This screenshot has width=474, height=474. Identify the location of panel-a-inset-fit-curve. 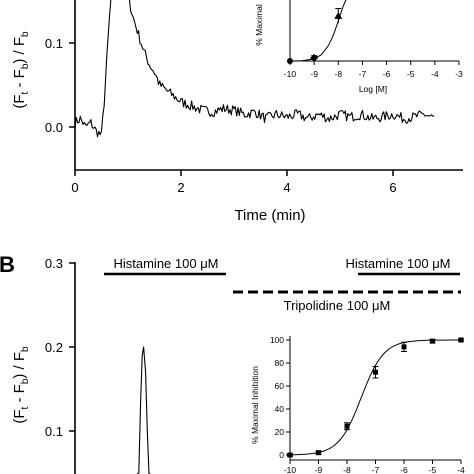
(318, 31).